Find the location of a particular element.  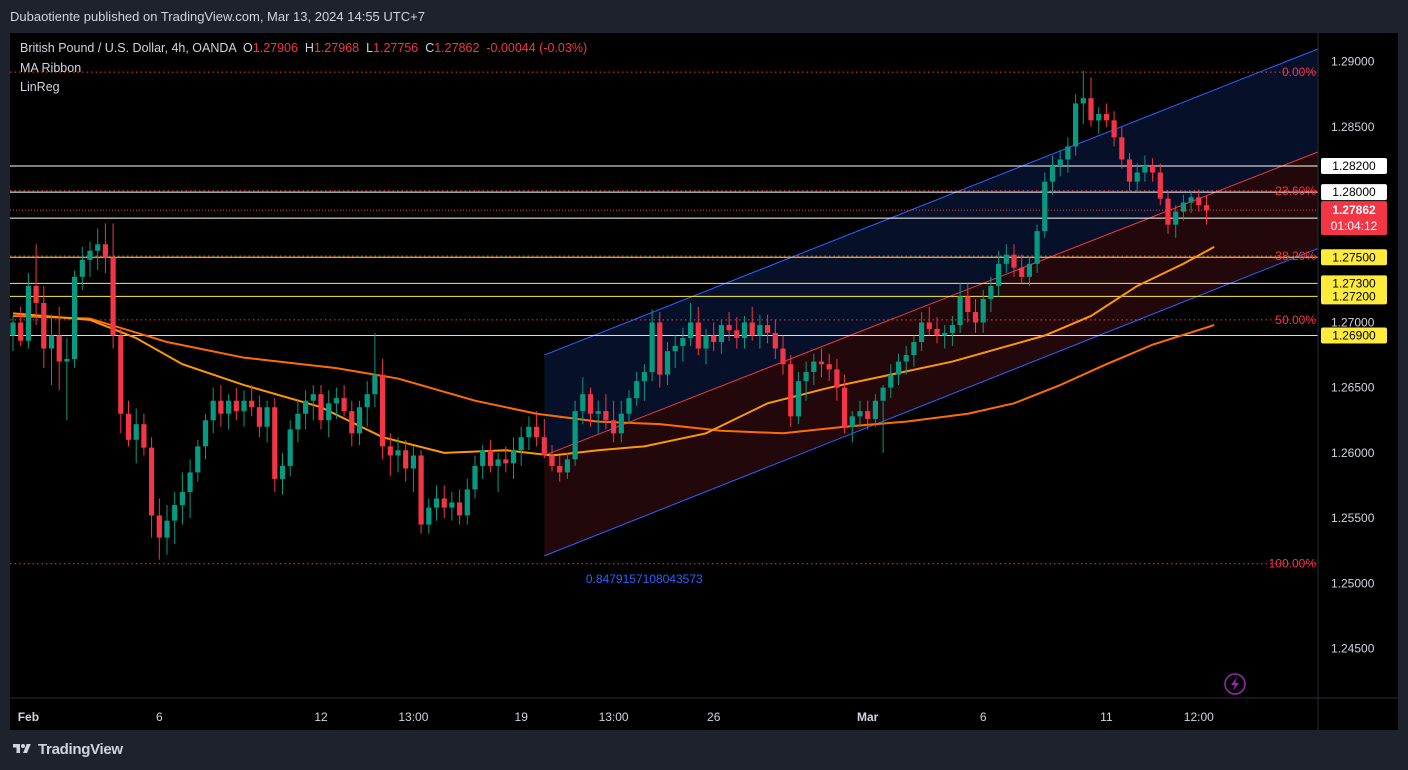

price-tag-label: 1.27300 is located at coordinates (1354, 283).